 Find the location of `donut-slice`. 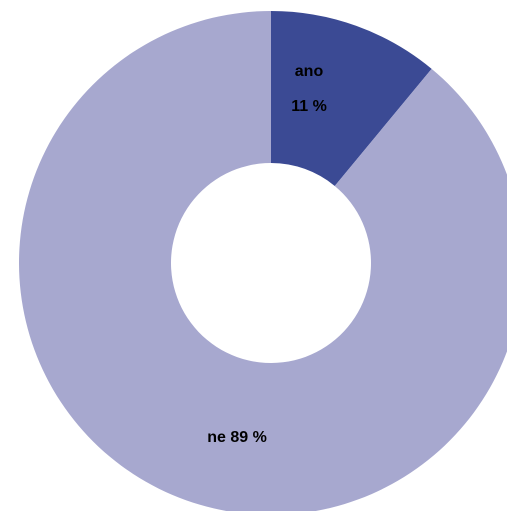

donut-slice is located at coordinates (351, 98).